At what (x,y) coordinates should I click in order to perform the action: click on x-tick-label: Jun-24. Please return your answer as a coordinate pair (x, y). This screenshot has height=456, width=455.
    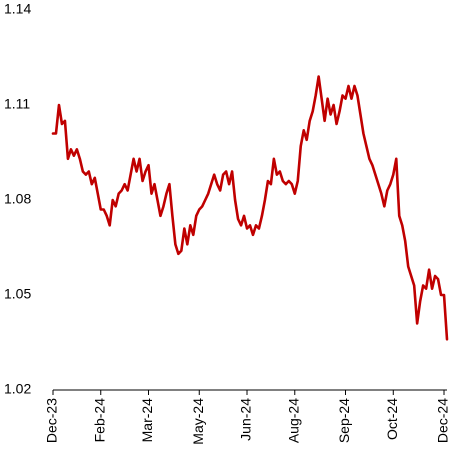
    Looking at the image, I should click on (246, 419).